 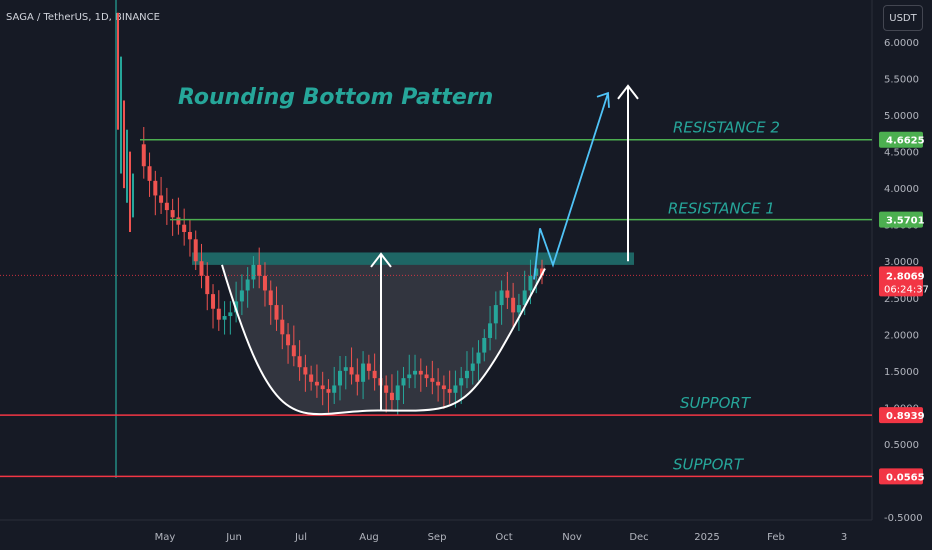 I want to click on y-tick-label: 5.5000, so click(x=901, y=80).